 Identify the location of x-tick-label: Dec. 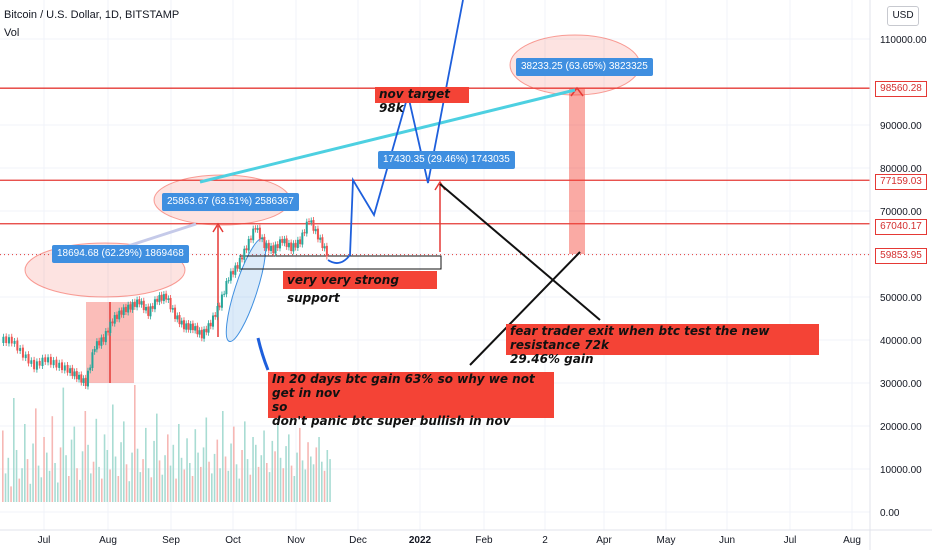
(358, 540).